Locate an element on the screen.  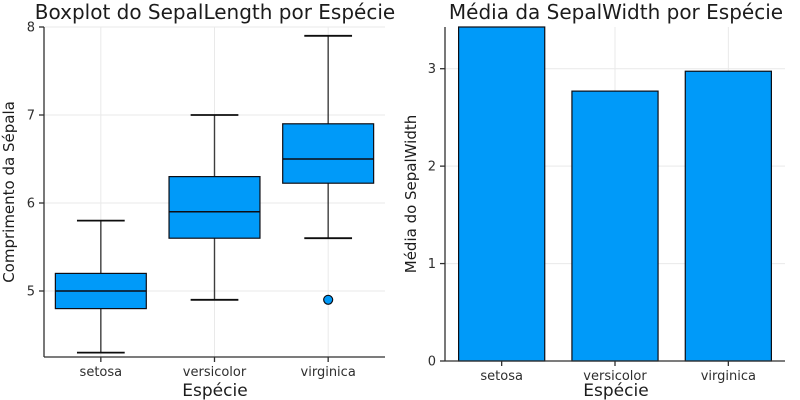
boxplot-title: Boxplot do SepalLength por Espécie is located at coordinates (215, 12).